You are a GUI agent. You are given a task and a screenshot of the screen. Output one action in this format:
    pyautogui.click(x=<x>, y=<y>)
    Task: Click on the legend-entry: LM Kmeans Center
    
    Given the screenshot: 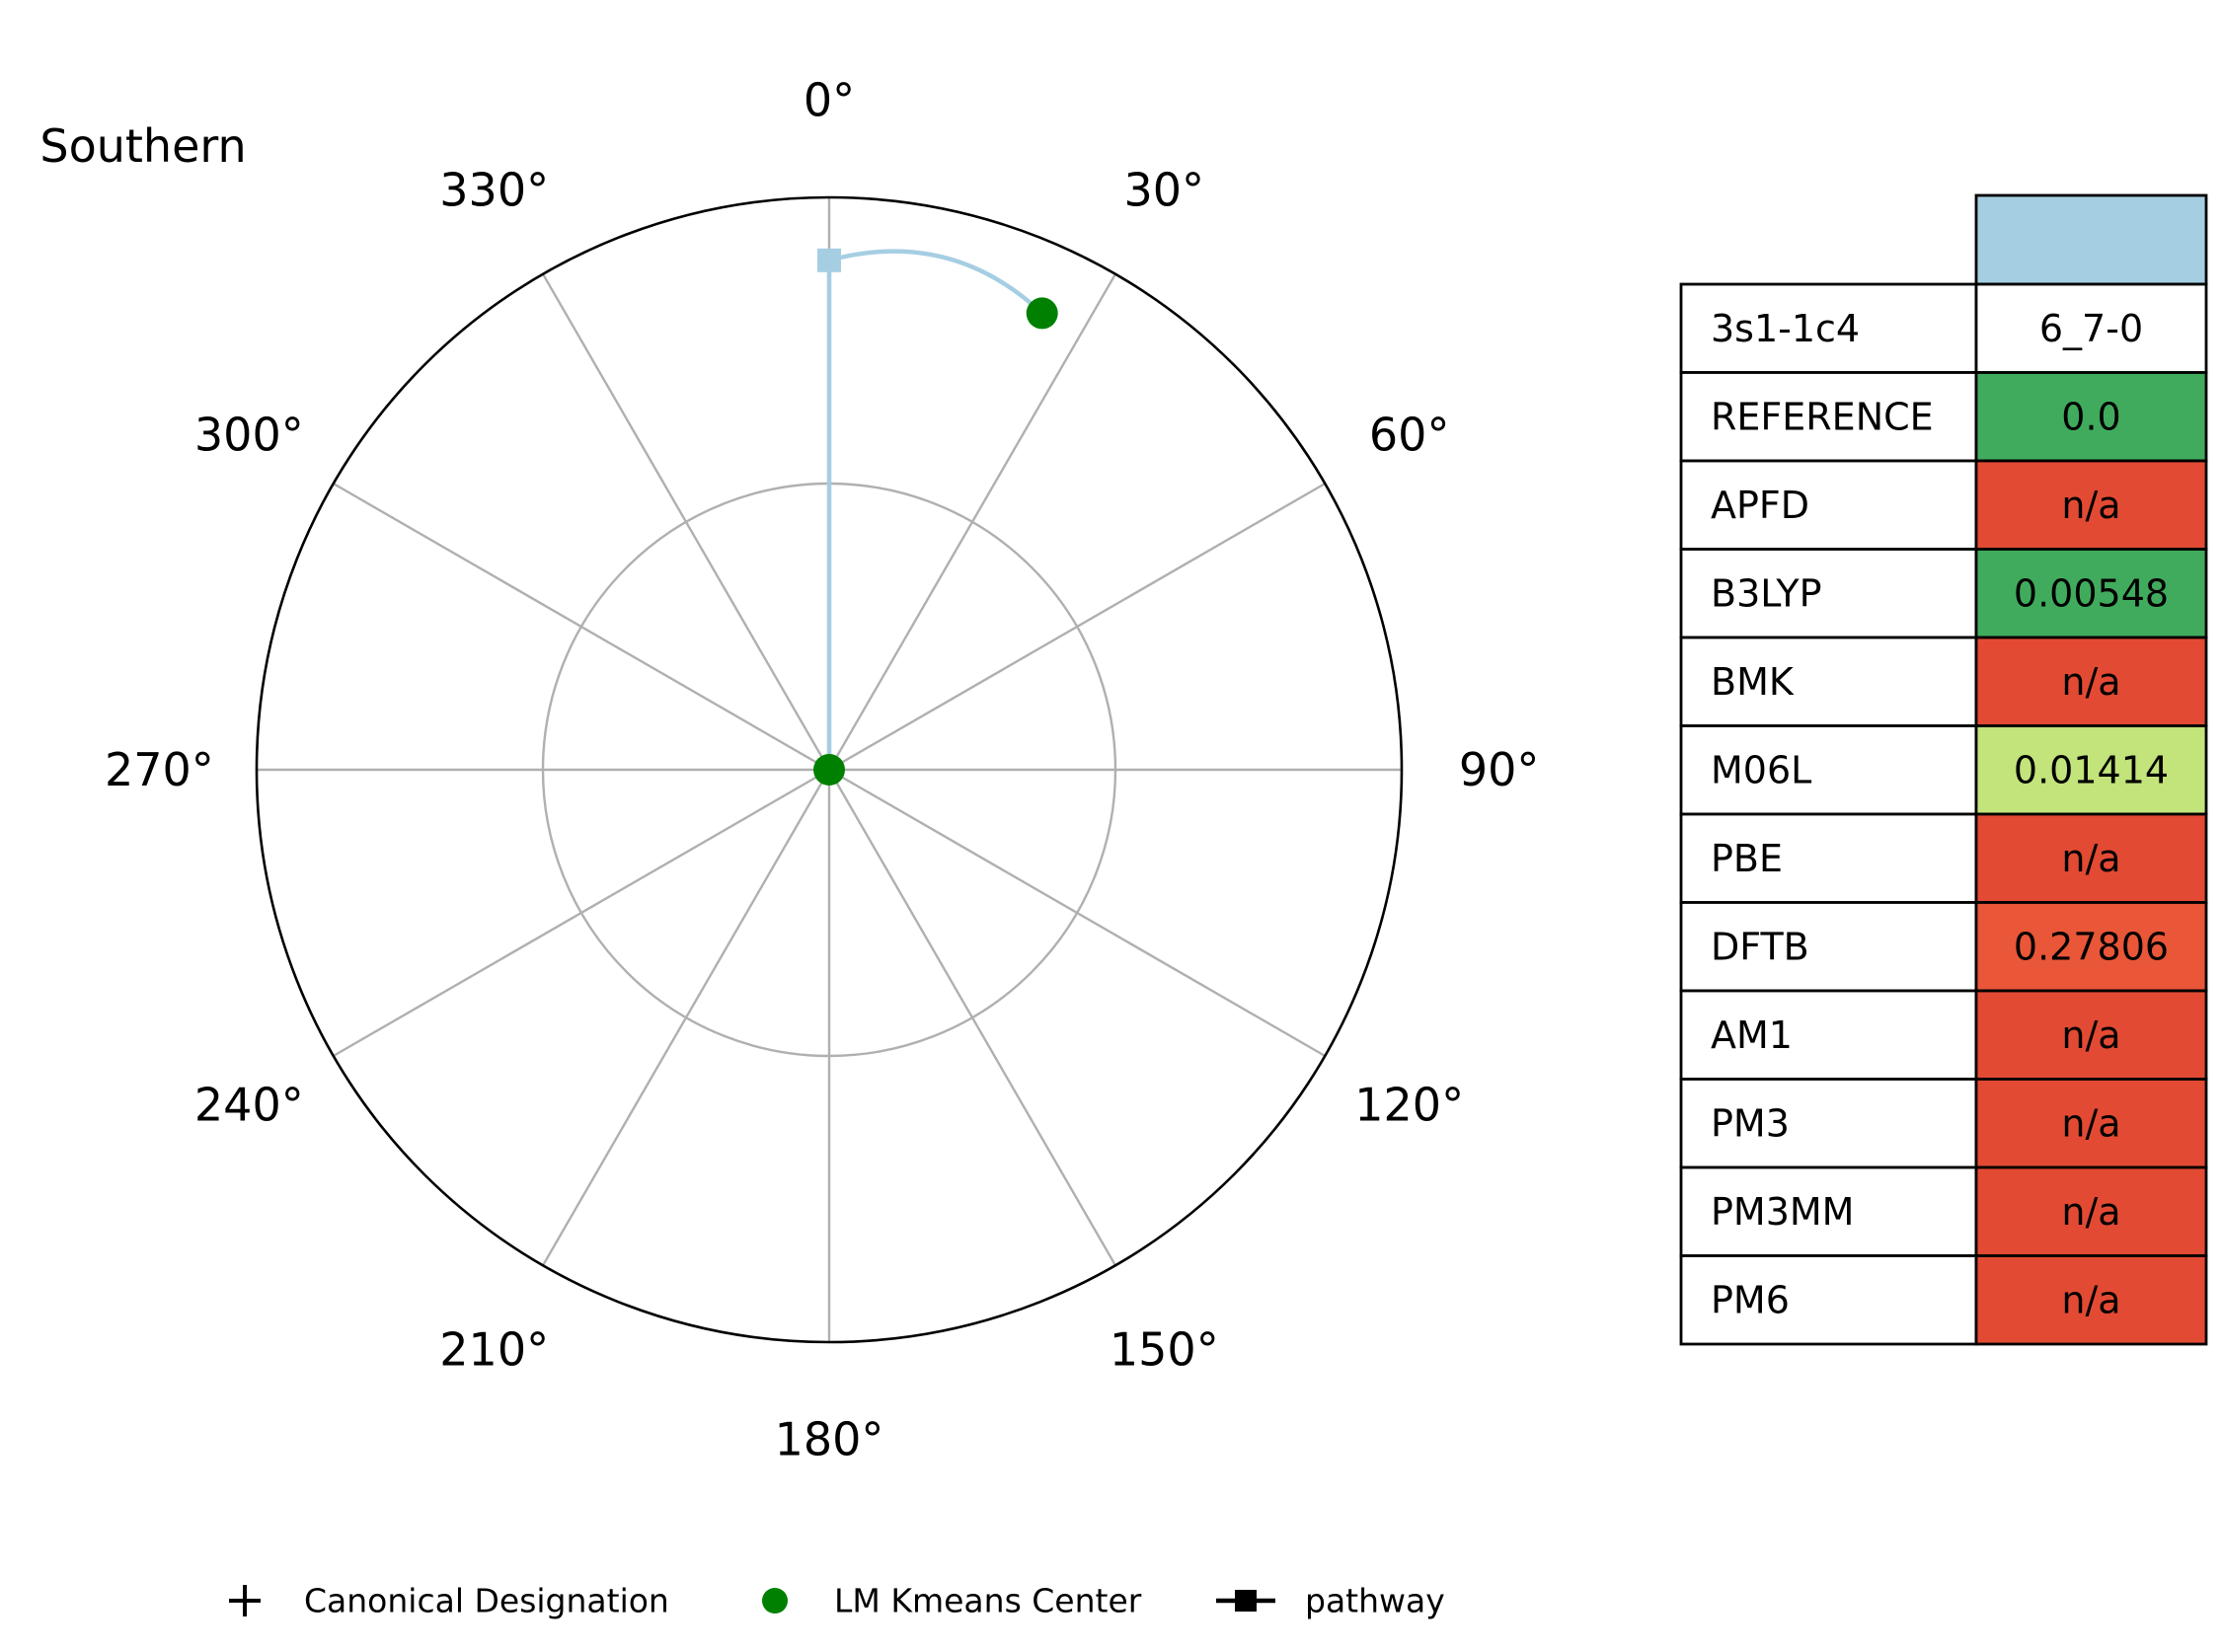 What is the action you would take?
    pyautogui.click(x=952, y=1601)
    